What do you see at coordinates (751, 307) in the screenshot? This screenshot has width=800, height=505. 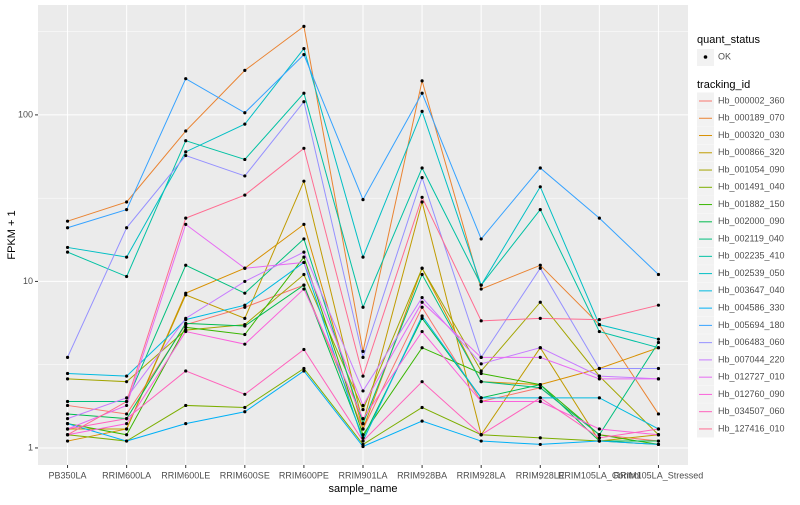 I see `legend-label: Hb_004586_330` at bounding box center [751, 307].